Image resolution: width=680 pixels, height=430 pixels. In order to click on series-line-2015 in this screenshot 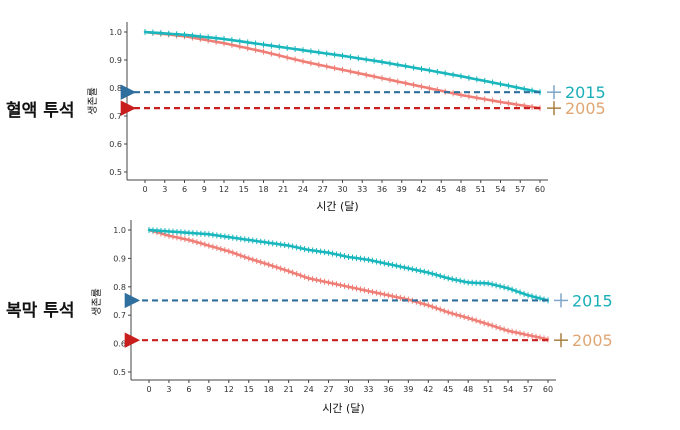, I will do `click(342, 62)`.